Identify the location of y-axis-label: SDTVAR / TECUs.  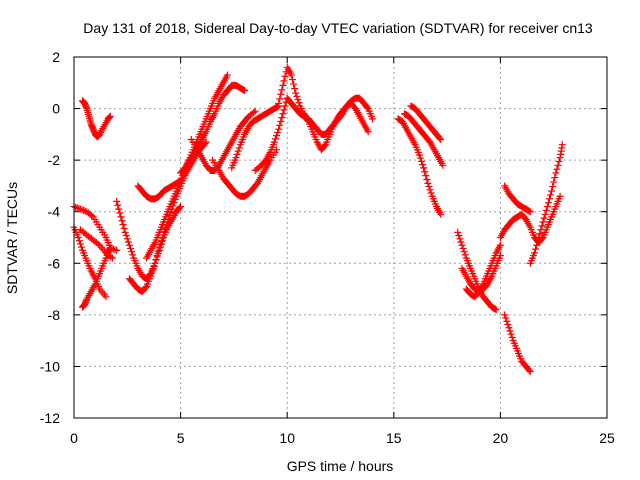
(12, 238).